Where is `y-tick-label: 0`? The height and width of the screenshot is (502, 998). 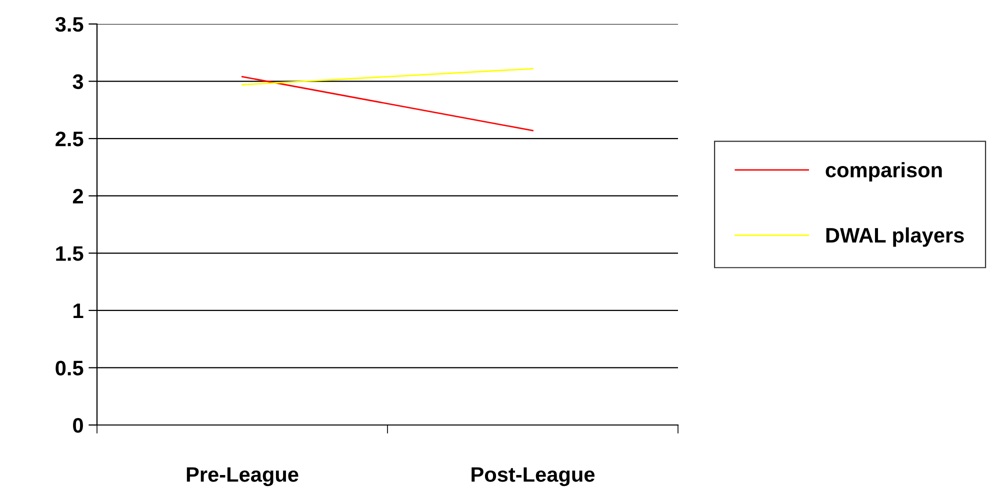
y-tick-label: 0 is located at coordinates (78, 425).